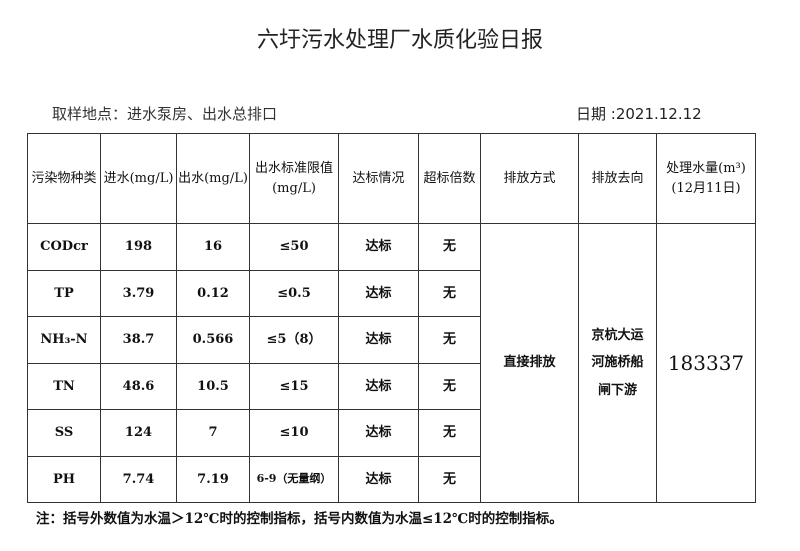 Image resolution: width=800 pixels, height=551 pixels. What do you see at coordinates (213, 479) in the screenshot?
I see `cell-out: 7.19` at bounding box center [213, 479].